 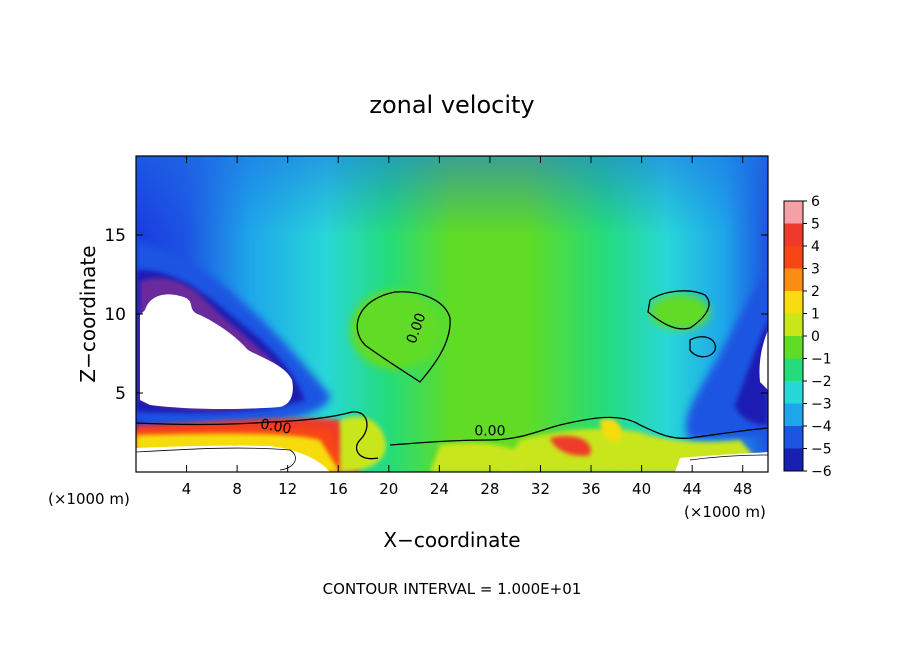 I want to click on x-axis-label: X−coordinate, so click(x=451, y=540).